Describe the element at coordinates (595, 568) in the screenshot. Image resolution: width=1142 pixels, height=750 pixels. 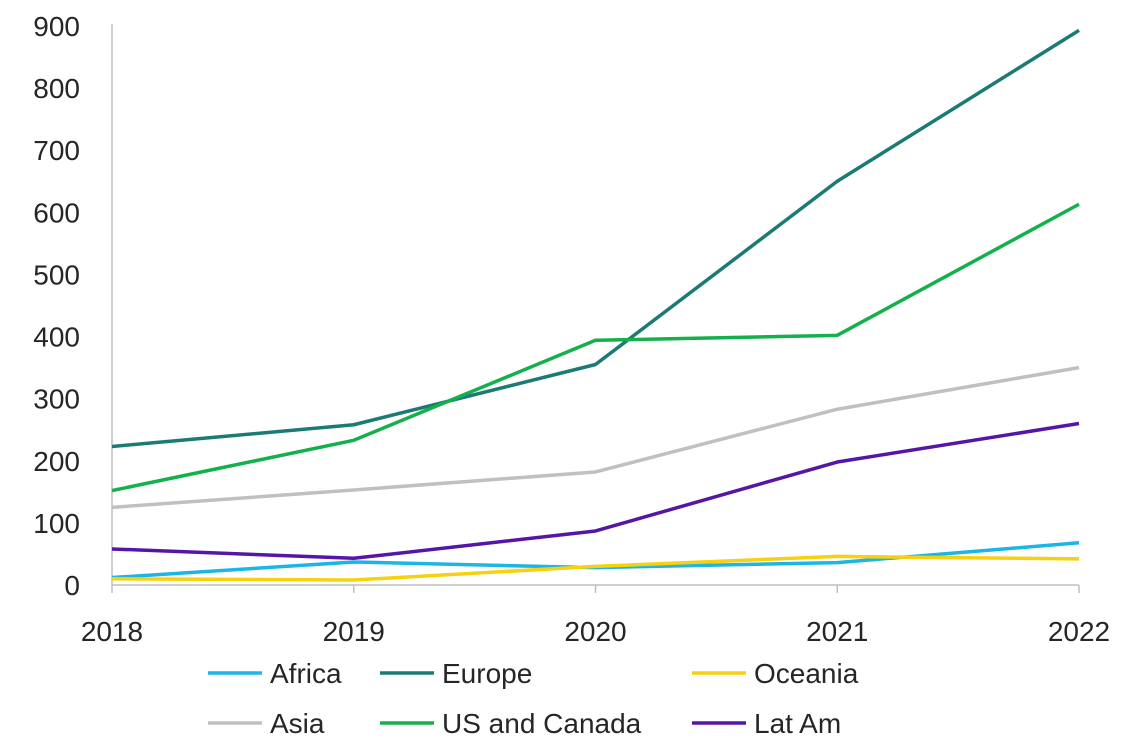
I see `series-line-oceania` at that location.